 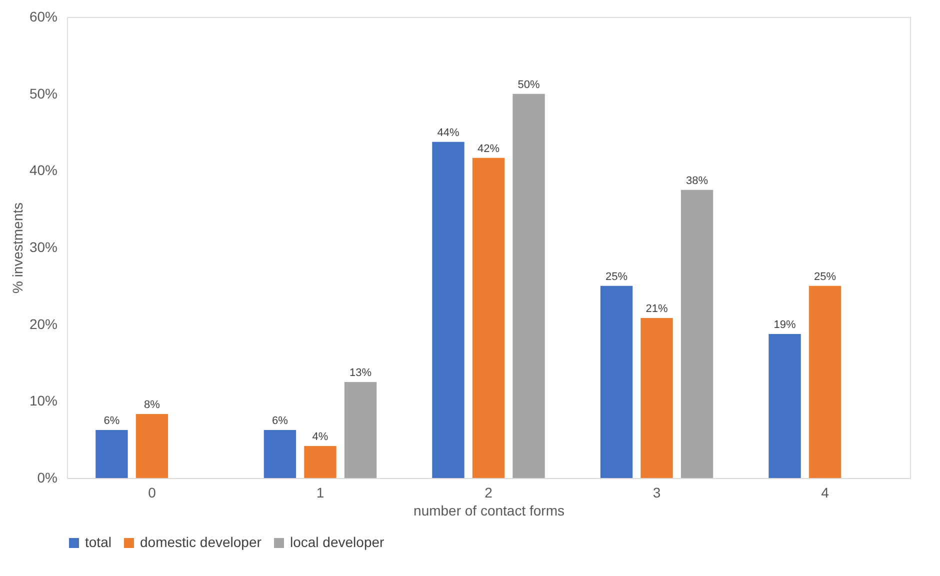 I want to click on legend-label: total, so click(x=98, y=542).